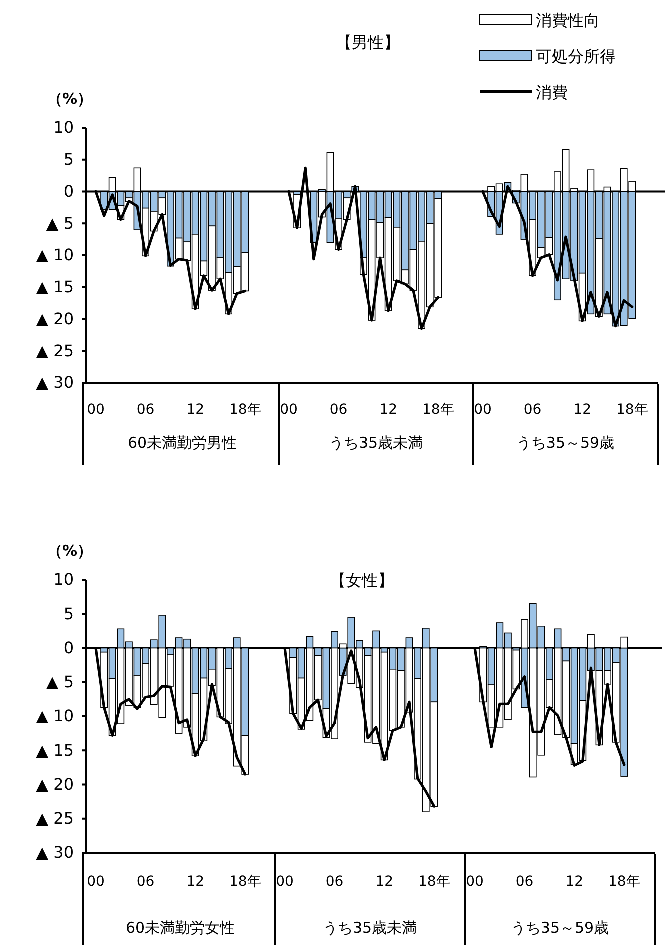 The width and height of the screenshot is (668, 945). Describe the element at coordinates (181, 928) in the screenshot. I see `x-axis-title: 60未満勤労女性` at that location.